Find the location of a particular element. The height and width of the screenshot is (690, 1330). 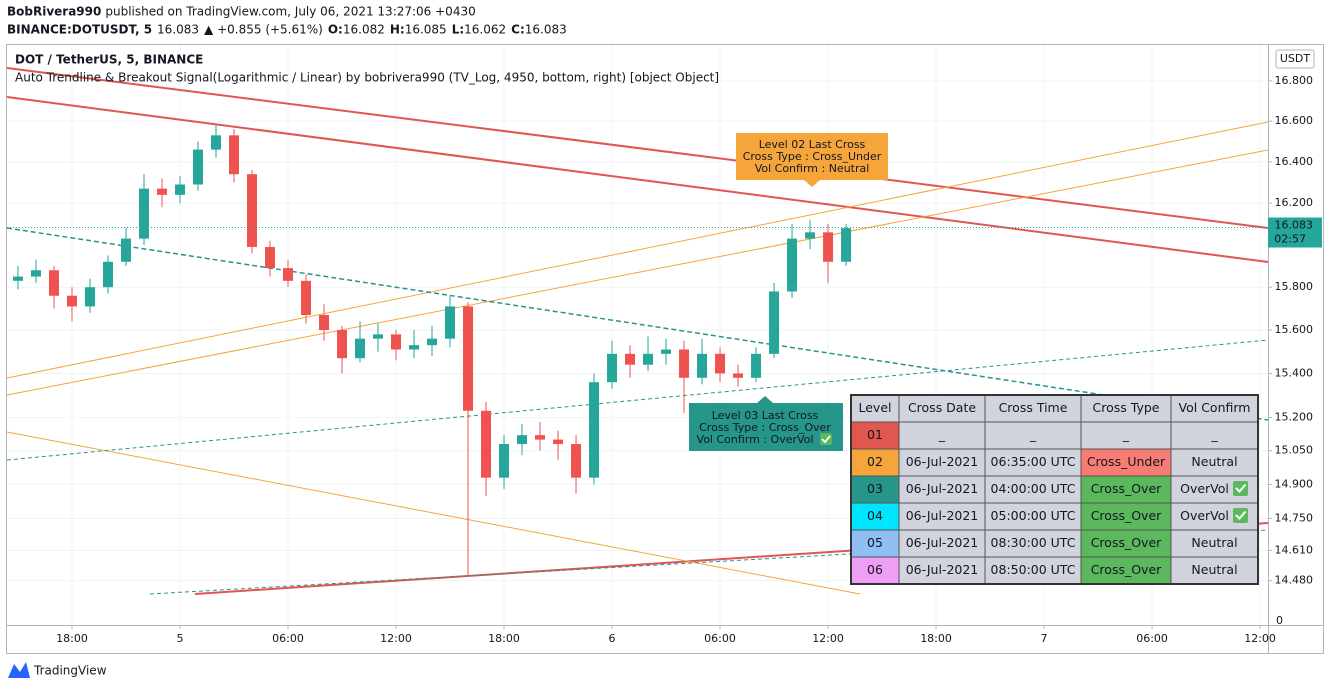

chart-title: DOT / TetherUS, 5, BINANCE is located at coordinates (109, 60).